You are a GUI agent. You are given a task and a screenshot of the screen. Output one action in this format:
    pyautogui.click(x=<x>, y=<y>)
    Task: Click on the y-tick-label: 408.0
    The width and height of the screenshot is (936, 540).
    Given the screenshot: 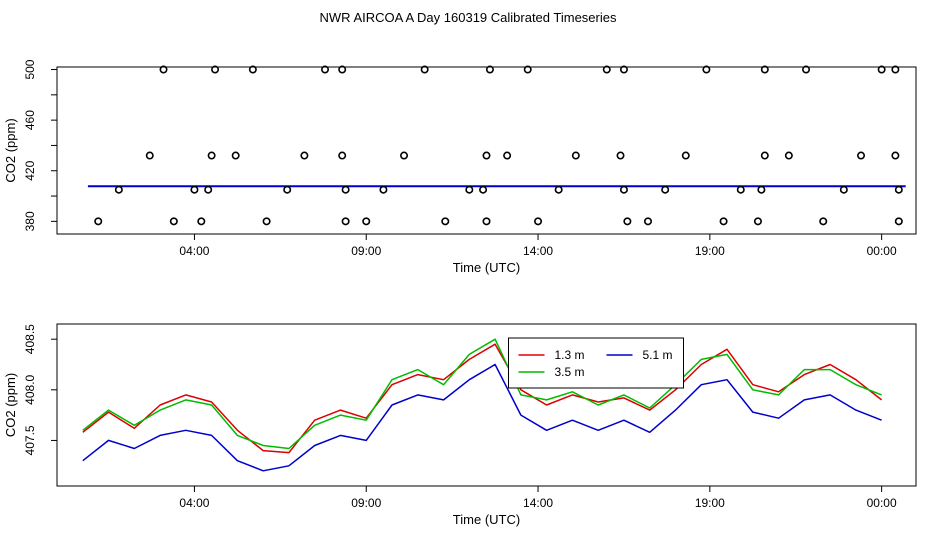 What is the action you would take?
    pyautogui.click(x=30, y=389)
    